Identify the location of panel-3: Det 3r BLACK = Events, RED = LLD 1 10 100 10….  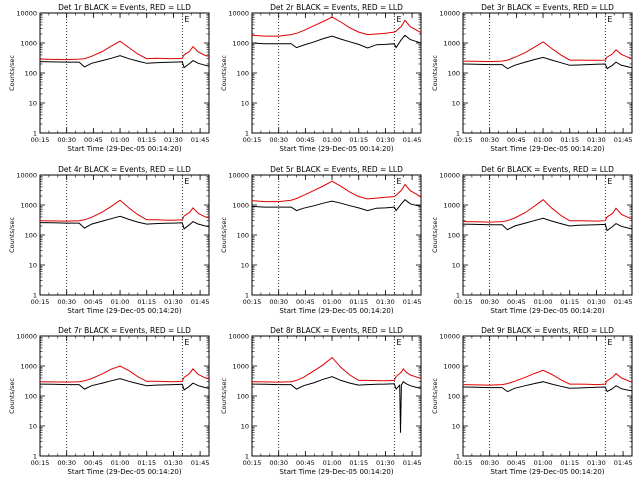
(532, 78).